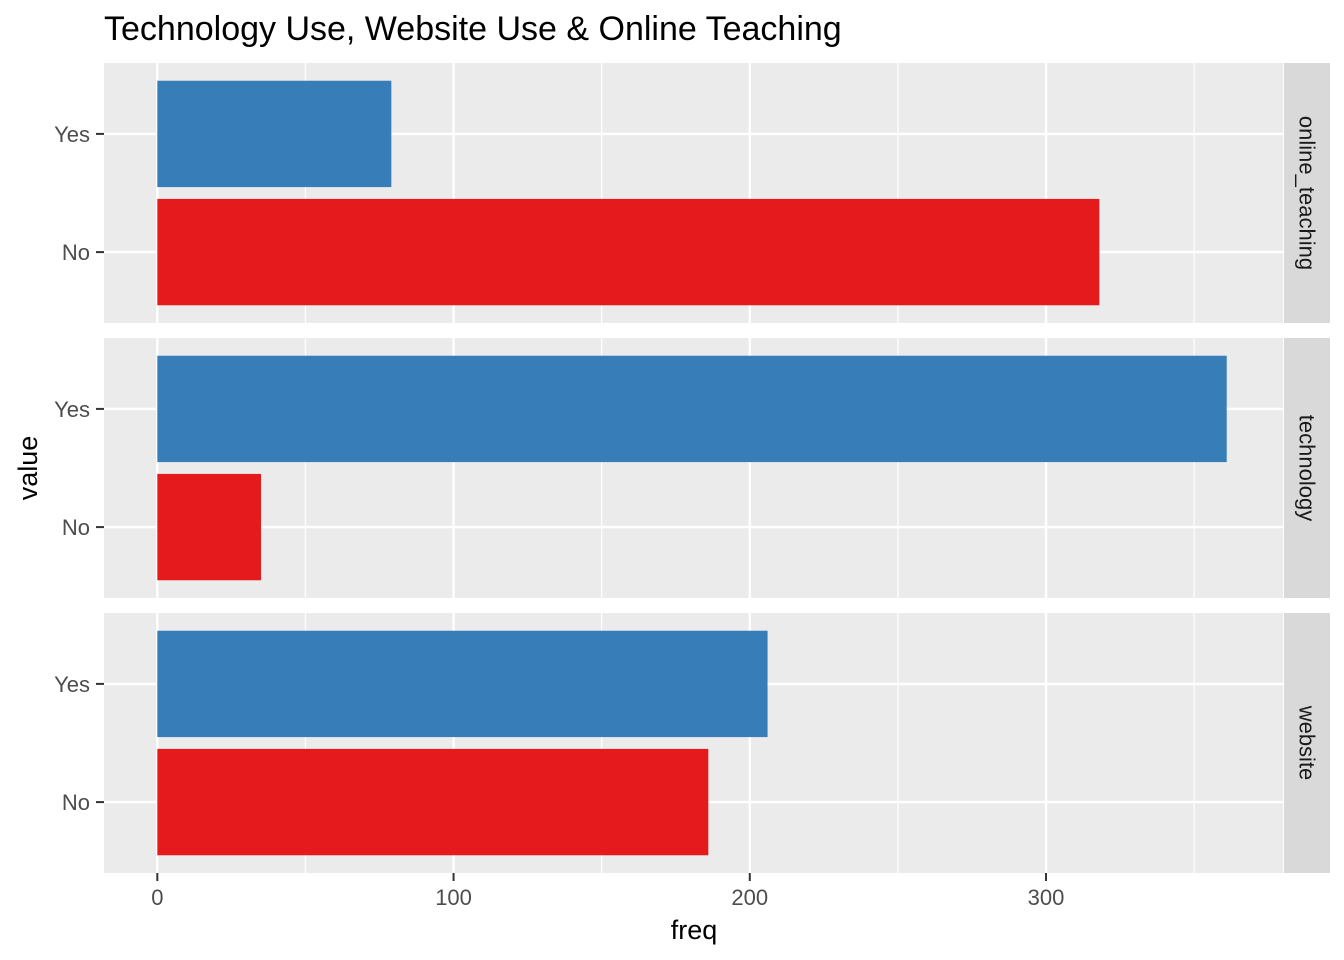 This screenshot has height=960, width=1344. Describe the element at coordinates (274, 134) in the screenshot. I see `bar-online_teaching-yes` at that location.